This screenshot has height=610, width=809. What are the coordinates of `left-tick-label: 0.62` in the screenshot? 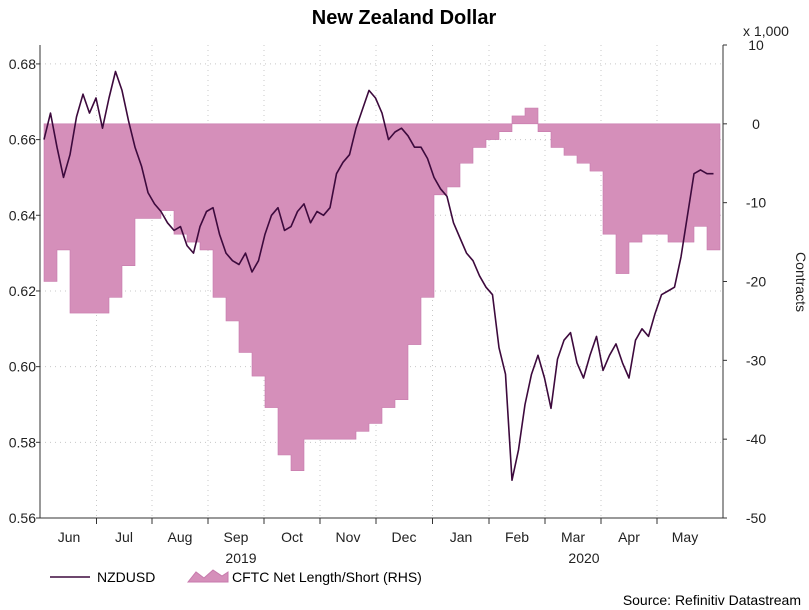 It's located at (22, 291).